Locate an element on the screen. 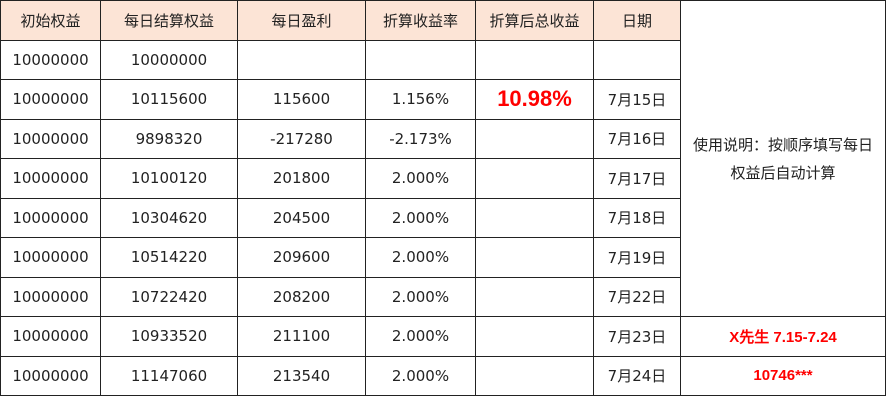  table-cell: 11147060 is located at coordinates (169, 375).